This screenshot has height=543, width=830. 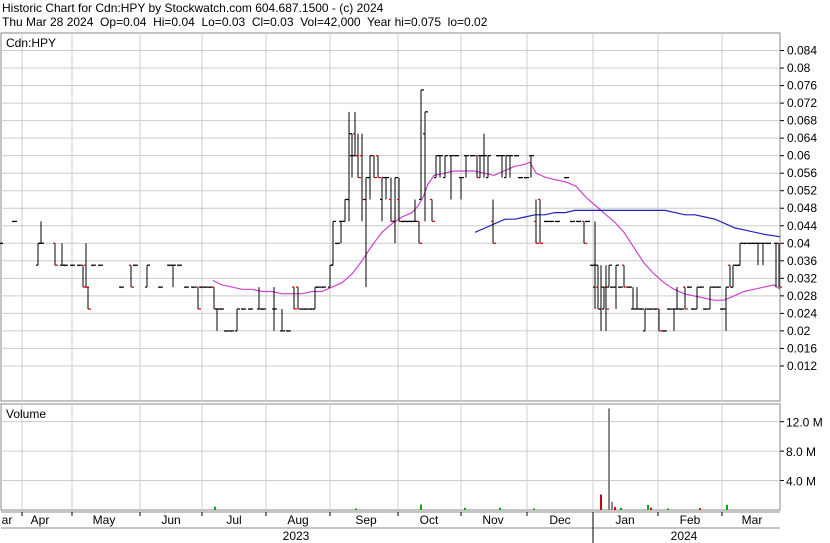 What do you see at coordinates (296, 536) in the screenshot?
I see `year-label: 2023` at bounding box center [296, 536].